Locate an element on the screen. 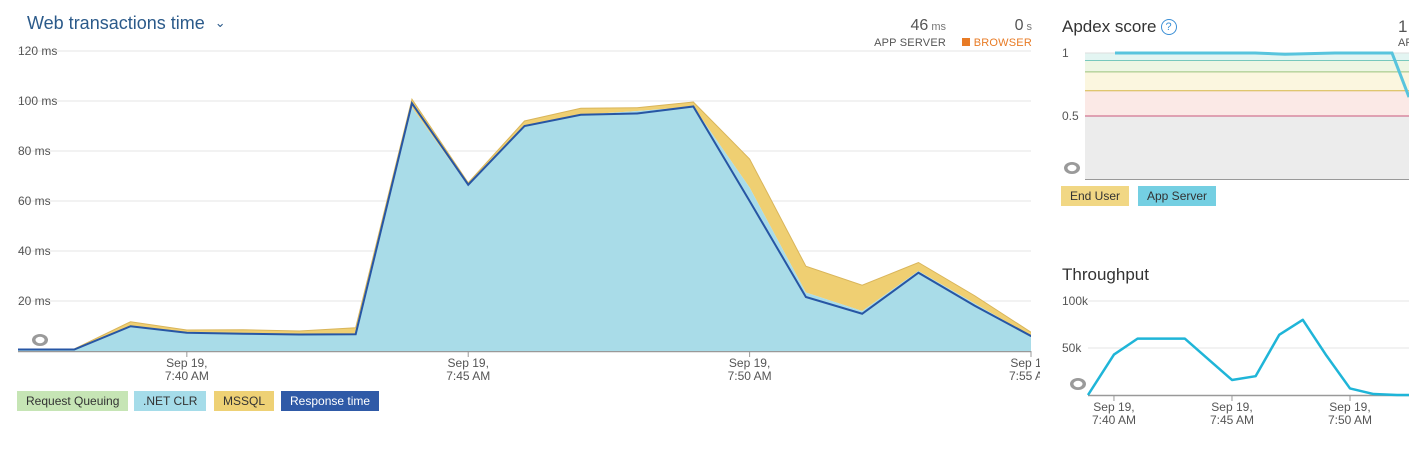 Image resolution: width=1409 pixels, height=449 pixels. apdex-series is located at coordinates (1262, 74).